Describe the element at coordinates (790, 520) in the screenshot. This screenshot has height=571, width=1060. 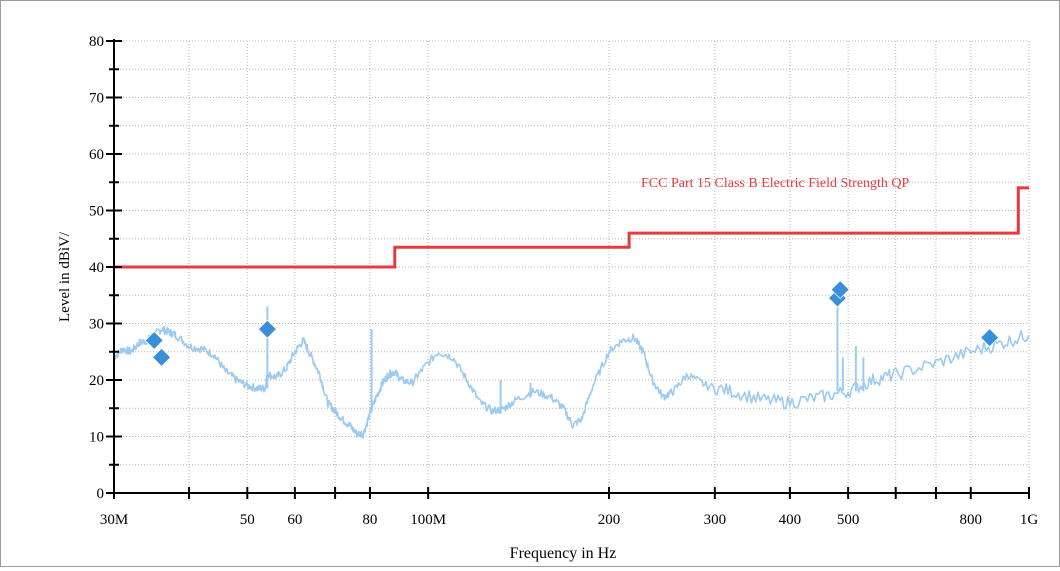
I see `x-tick-label: 400` at that location.